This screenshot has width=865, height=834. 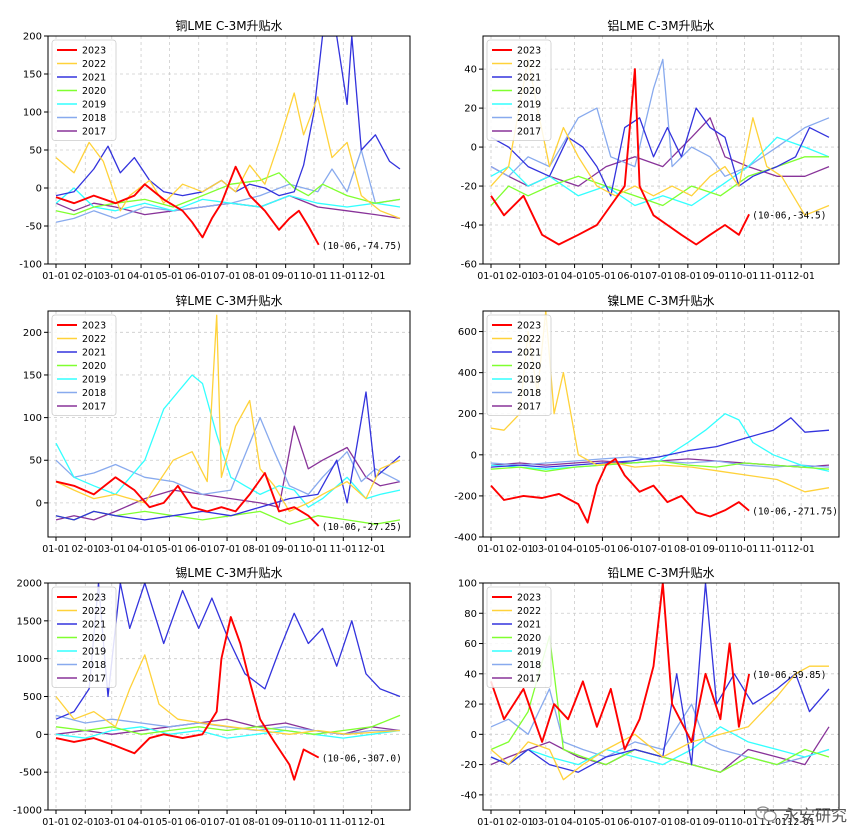 What do you see at coordinates (529, 339) in the screenshot?
I see `legend-label-2022: 2022` at bounding box center [529, 339].